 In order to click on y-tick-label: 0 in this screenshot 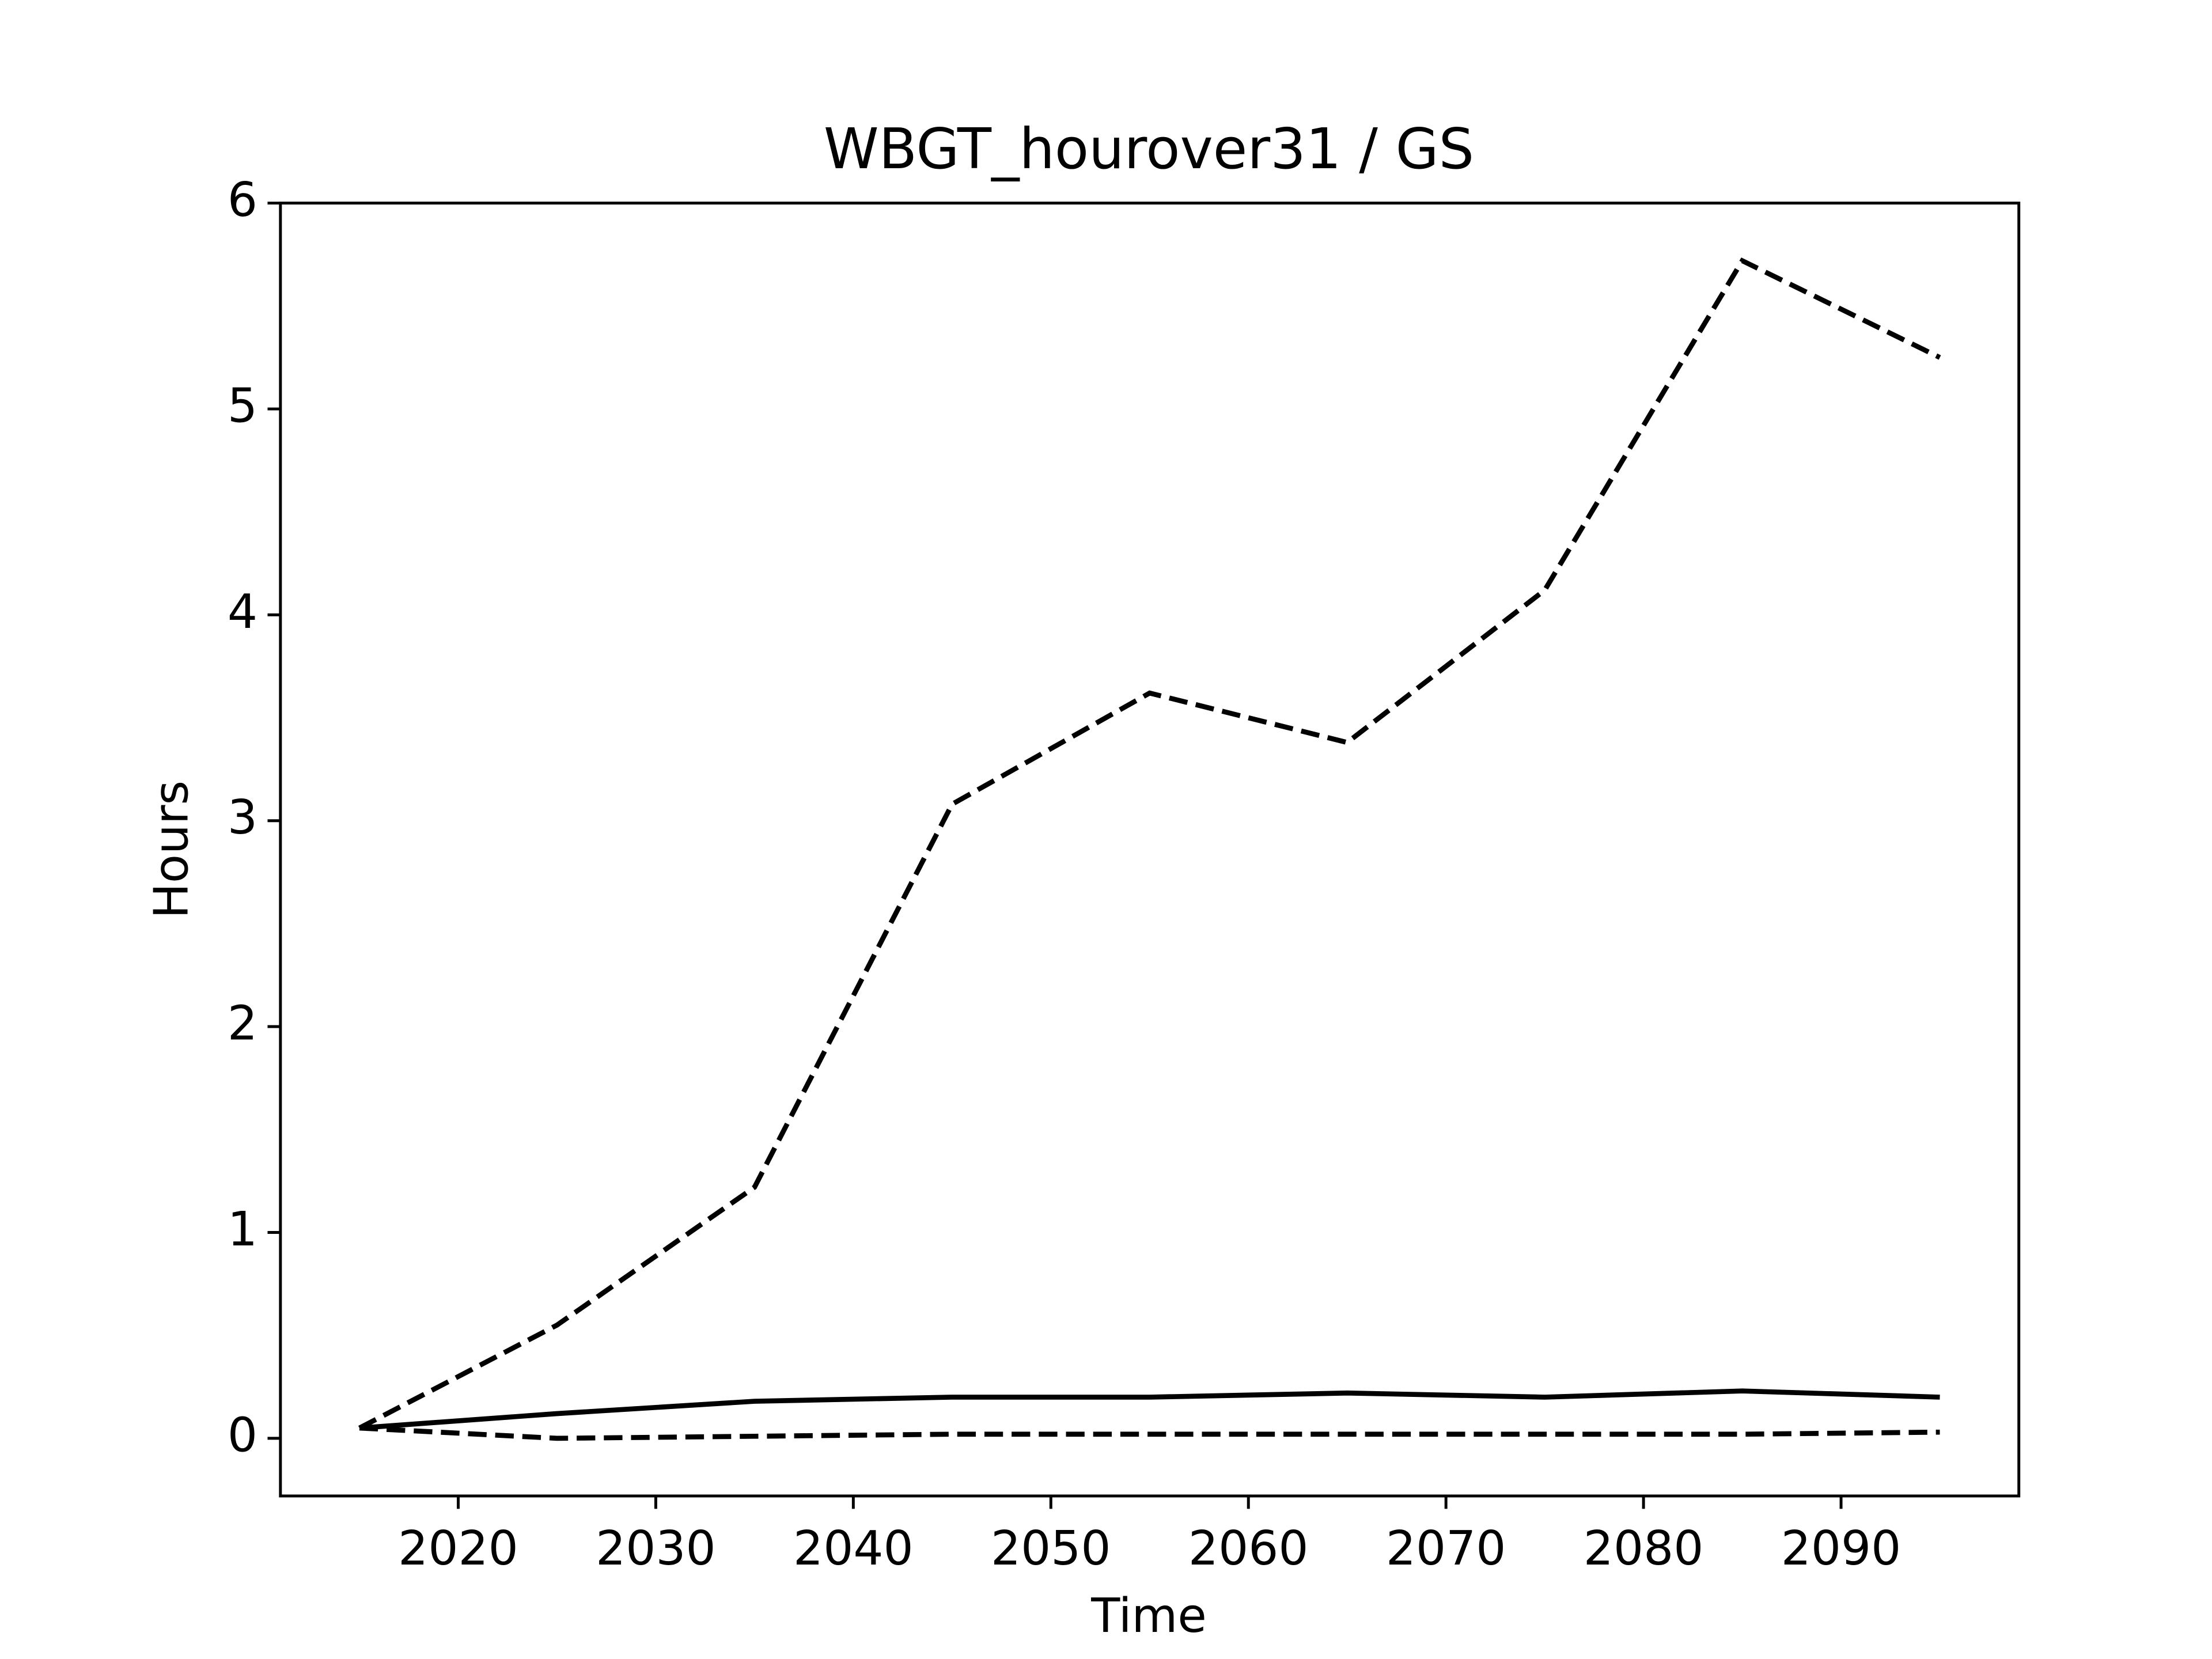, I will do `click(242, 1435)`.